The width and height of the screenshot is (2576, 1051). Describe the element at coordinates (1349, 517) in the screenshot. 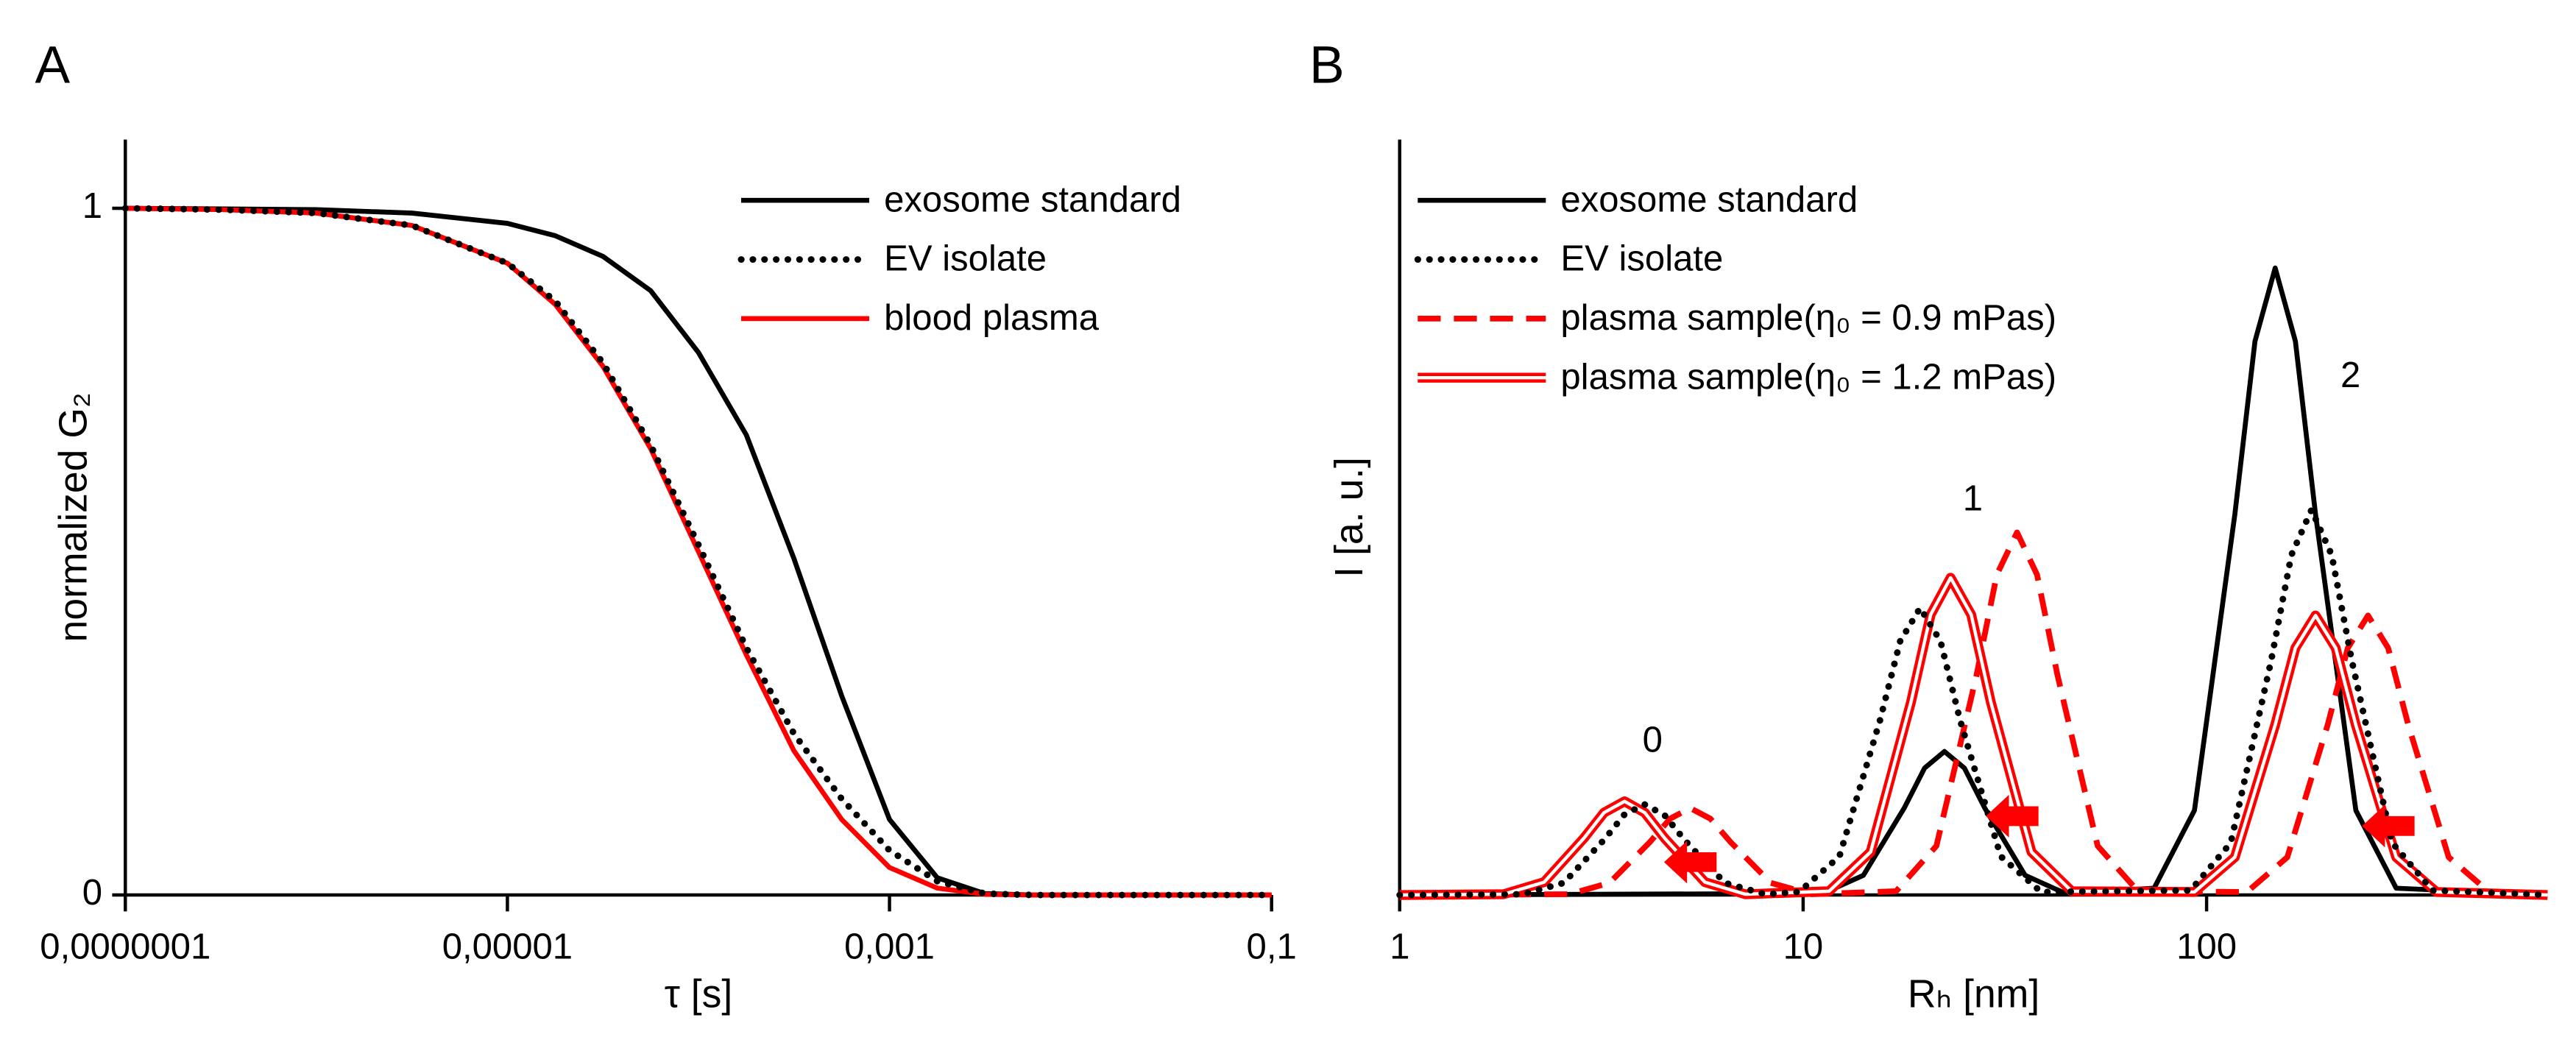

I see `y-axis-label: I [a. u.]` at that location.